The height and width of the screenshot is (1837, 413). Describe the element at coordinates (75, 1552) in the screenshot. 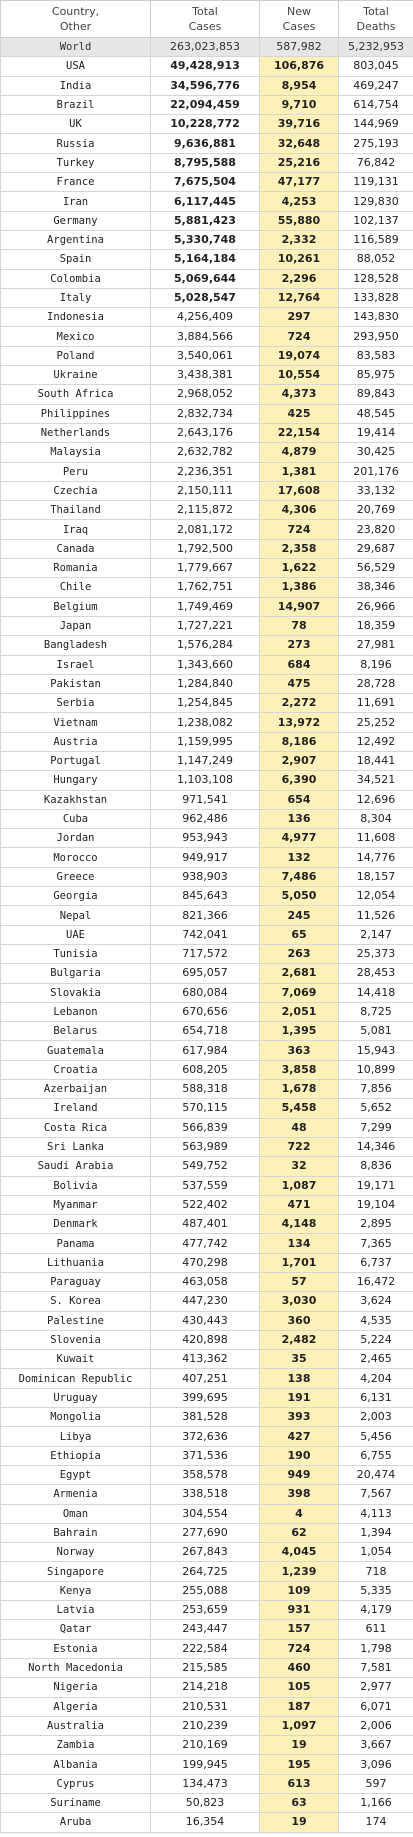

I see `country-cell: Norway` at that location.